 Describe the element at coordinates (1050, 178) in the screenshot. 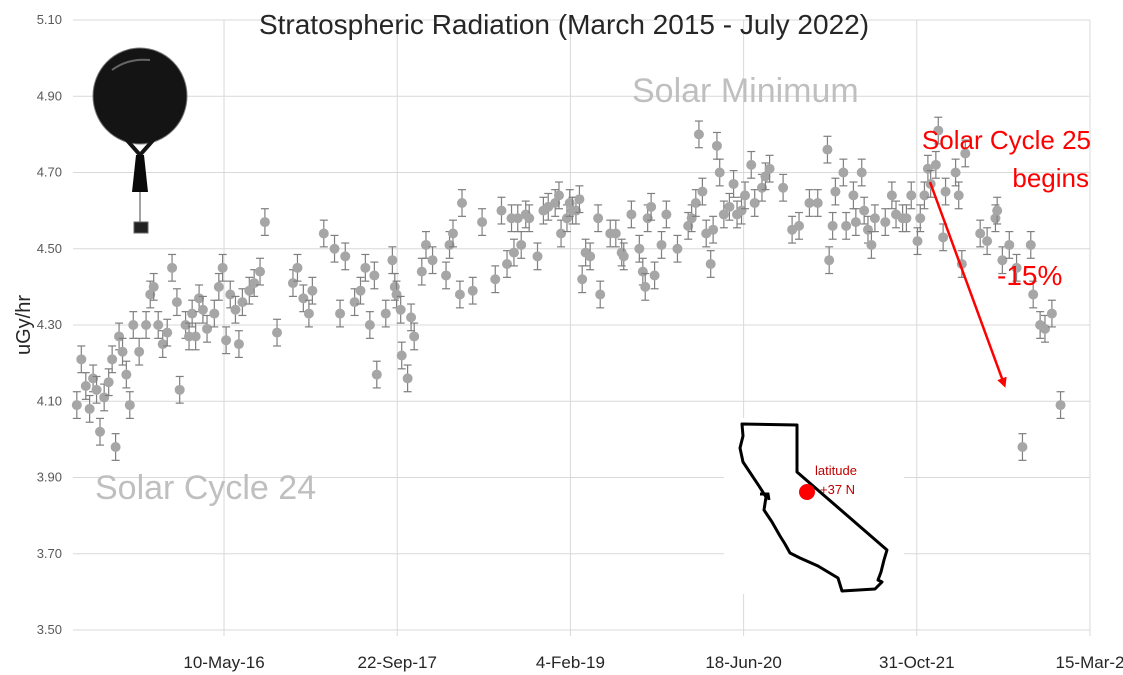

I see `solar-cycle-25-begins-label: begins` at that location.